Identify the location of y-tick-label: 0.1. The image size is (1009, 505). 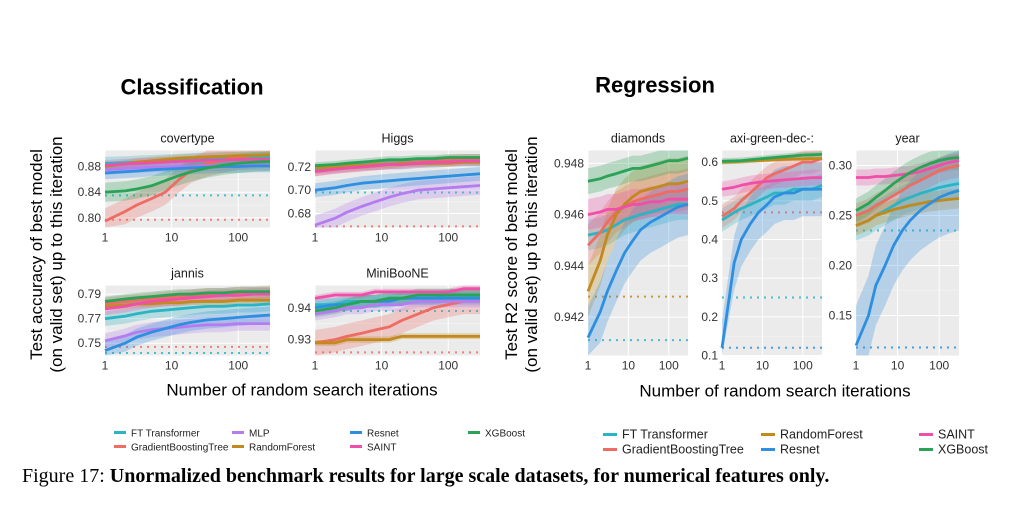
(709, 356).